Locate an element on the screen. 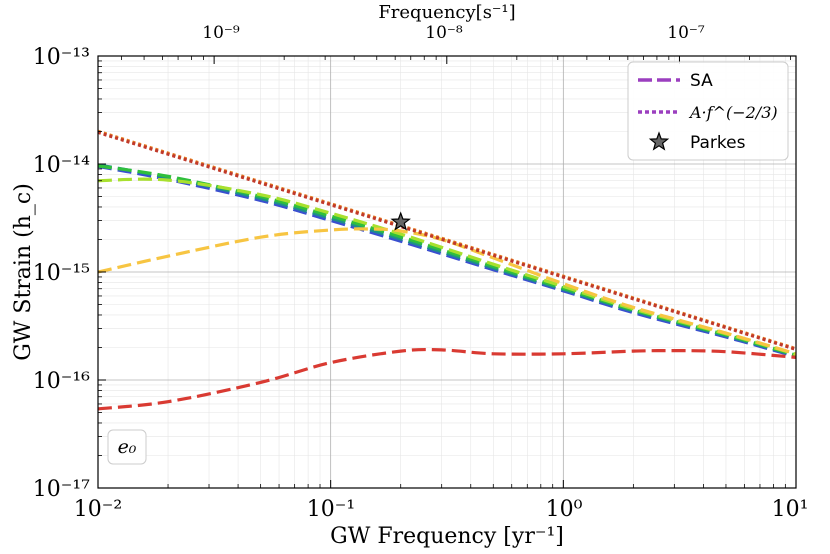 This screenshot has height=554, width=830. y-tick-label: 10⁻¹⁴ is located at coordinates (61, 165).